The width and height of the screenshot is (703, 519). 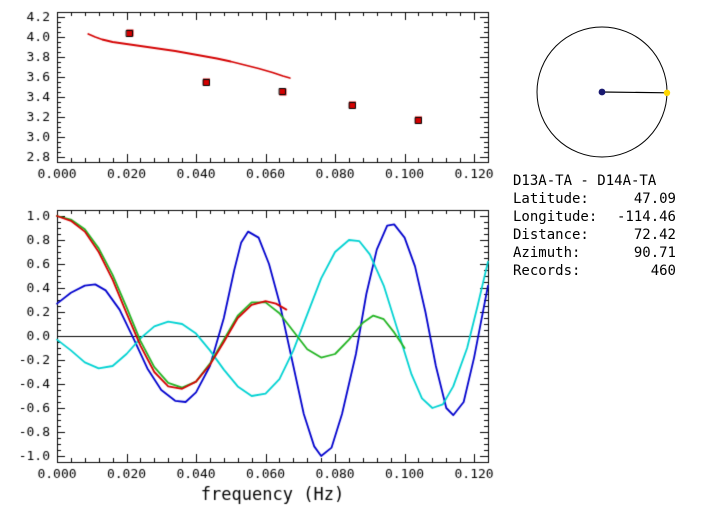 I want to click on station-center-dot, so click(x=602, y=92).